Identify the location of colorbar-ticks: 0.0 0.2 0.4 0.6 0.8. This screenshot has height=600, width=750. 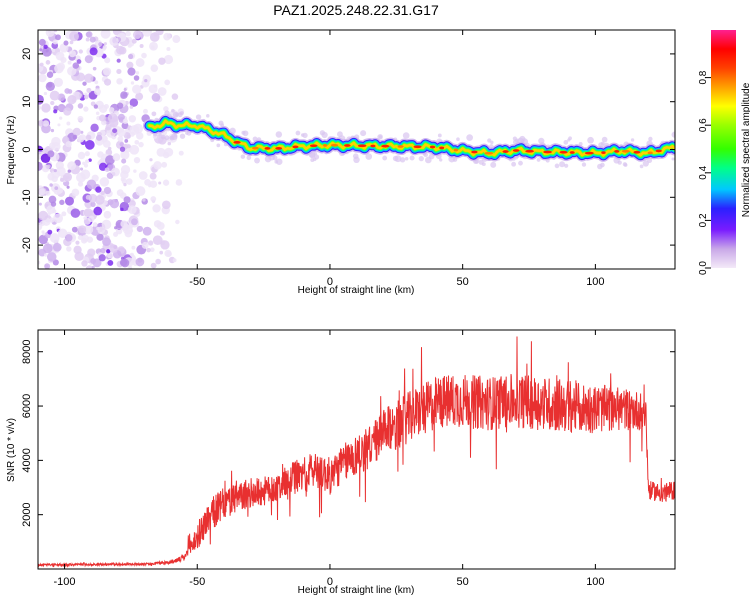
(704, 172).